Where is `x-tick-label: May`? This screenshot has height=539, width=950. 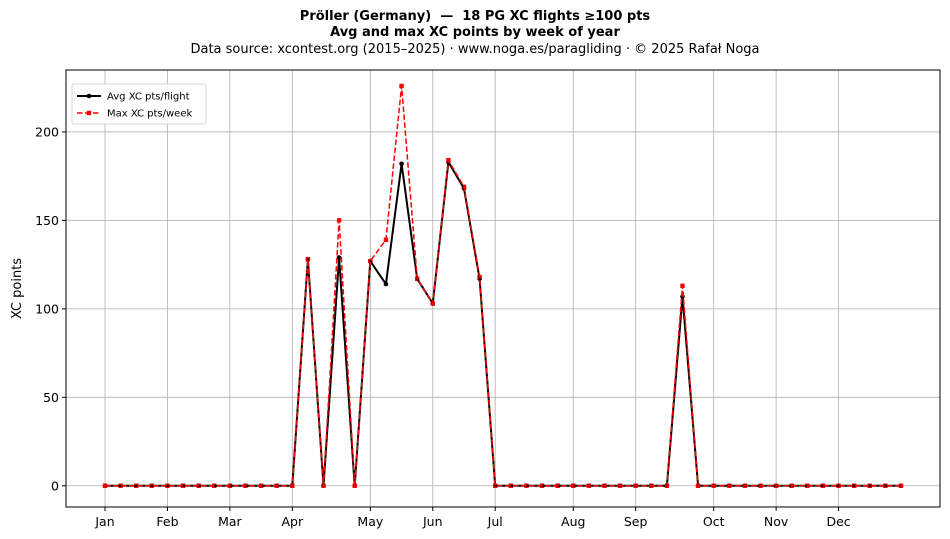 x-tick-label: May is located at coordinates (370, 521).